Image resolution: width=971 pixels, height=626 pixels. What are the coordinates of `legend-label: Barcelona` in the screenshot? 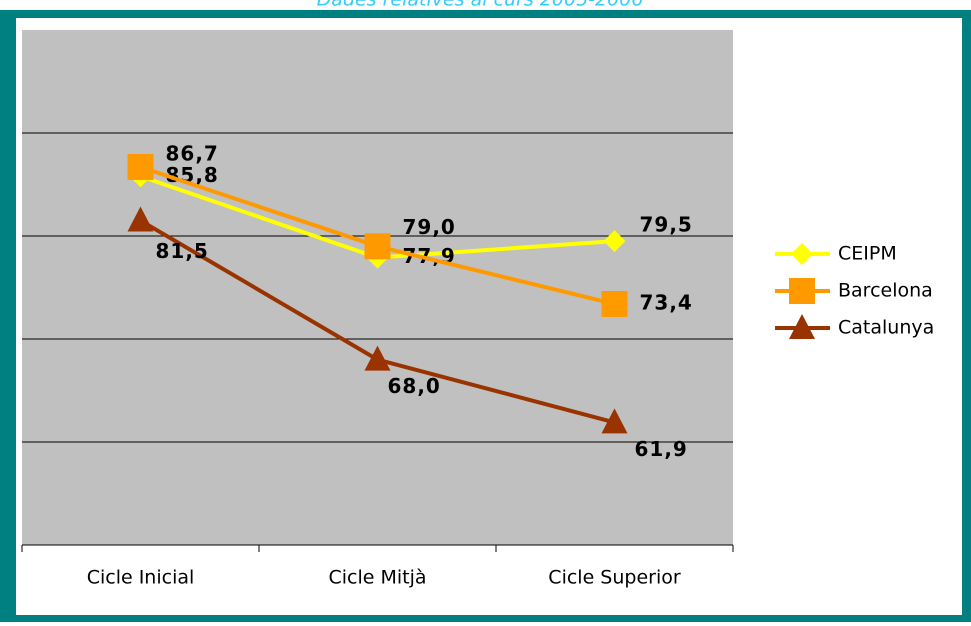 It's located at (885, 291).